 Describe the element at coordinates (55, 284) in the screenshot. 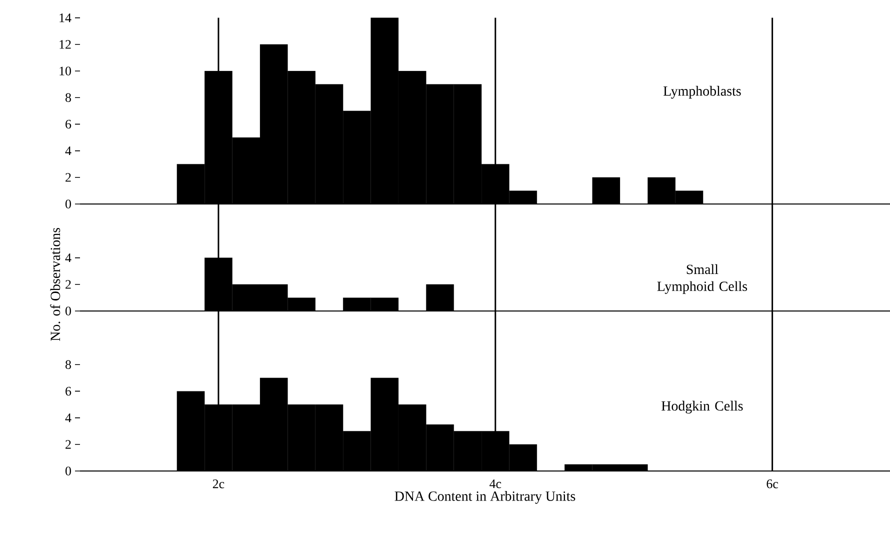

I see `y-axis-title: No. of Observations` at that location.